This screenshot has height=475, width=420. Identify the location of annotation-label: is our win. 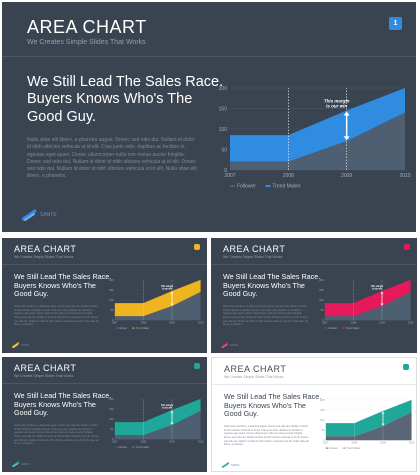
(377, 290).